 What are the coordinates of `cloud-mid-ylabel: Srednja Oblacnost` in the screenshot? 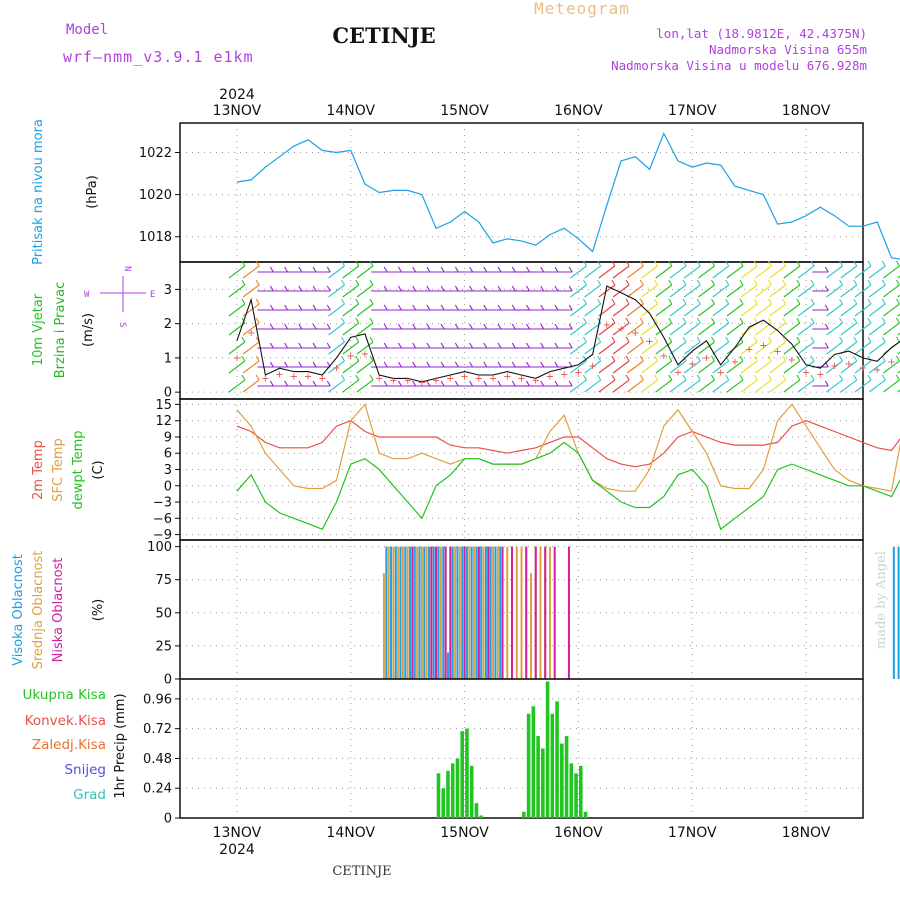 It's located at (38, 610).